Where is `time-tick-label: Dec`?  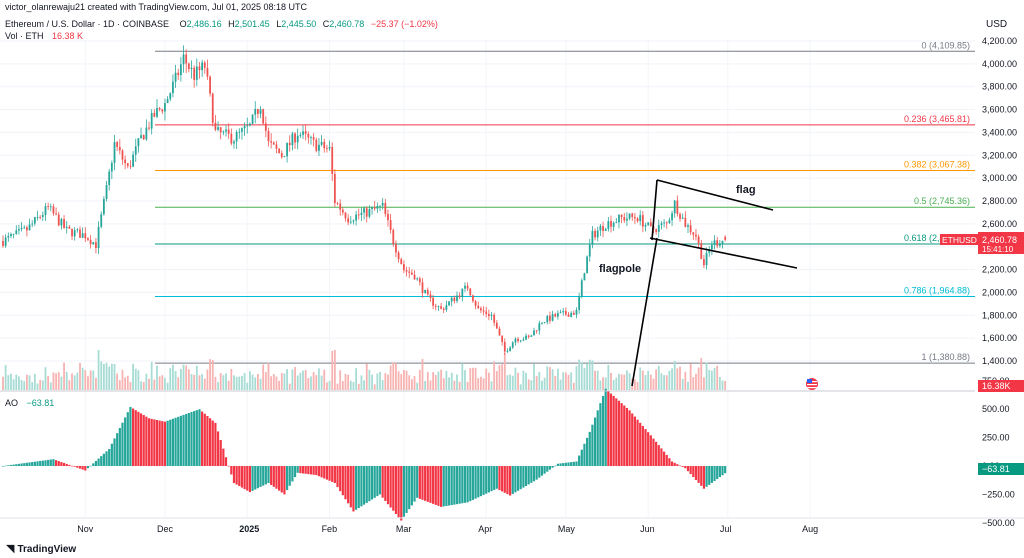 time-tick-label: Dec is located at coordinates (165, 529).